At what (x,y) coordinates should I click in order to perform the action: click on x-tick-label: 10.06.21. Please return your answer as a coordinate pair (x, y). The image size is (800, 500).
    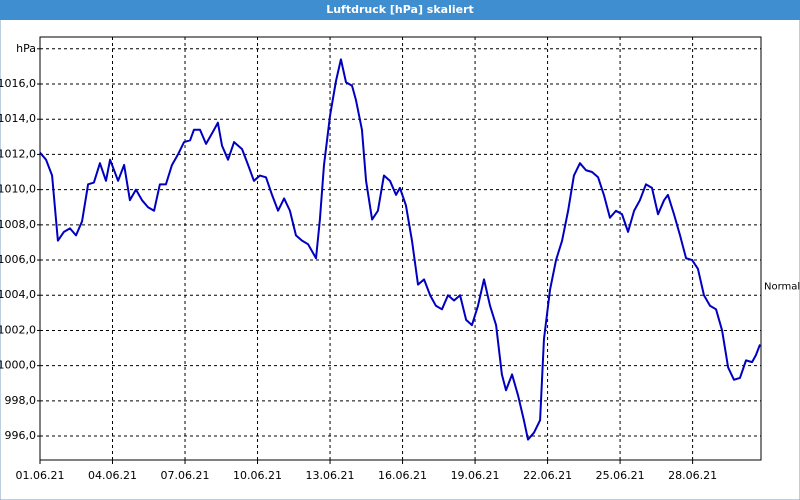
    Looking at the image, I should click on (257, 475).